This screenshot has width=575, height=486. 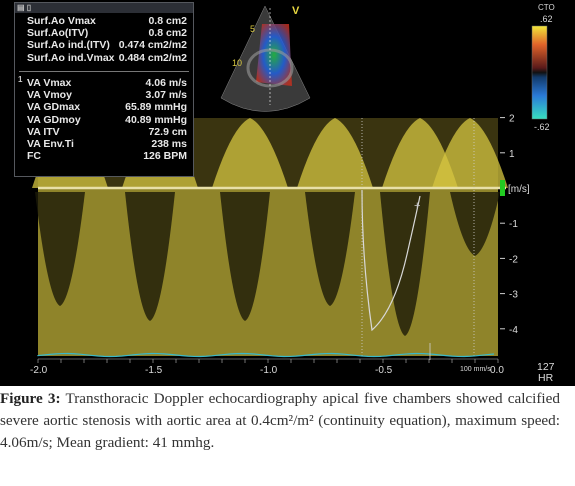 What do you see at coordinates (546, 378) in the screenshot?
I see `hr-label: HR` at bounding box center [546, 378].